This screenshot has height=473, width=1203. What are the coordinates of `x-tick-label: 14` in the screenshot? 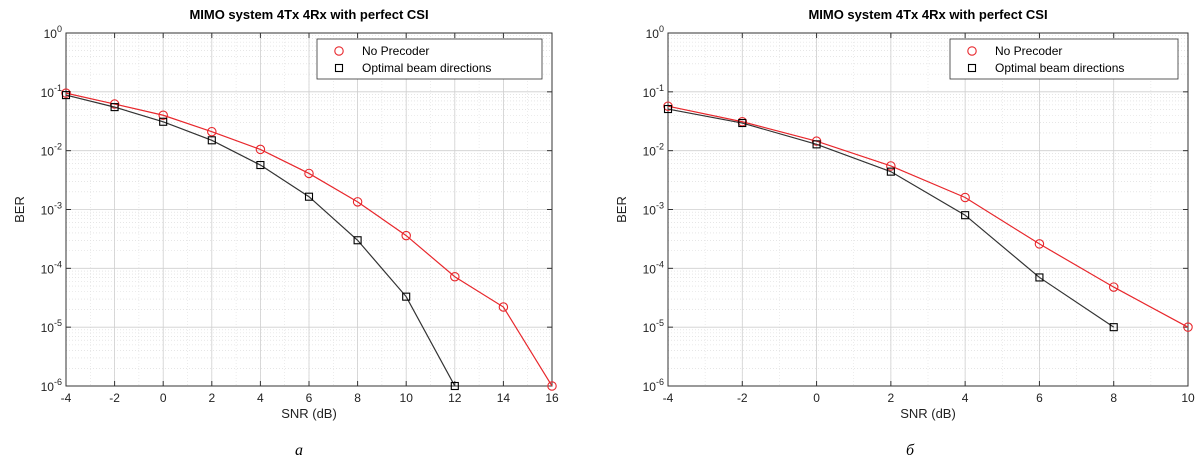 It's located at (504, 398).